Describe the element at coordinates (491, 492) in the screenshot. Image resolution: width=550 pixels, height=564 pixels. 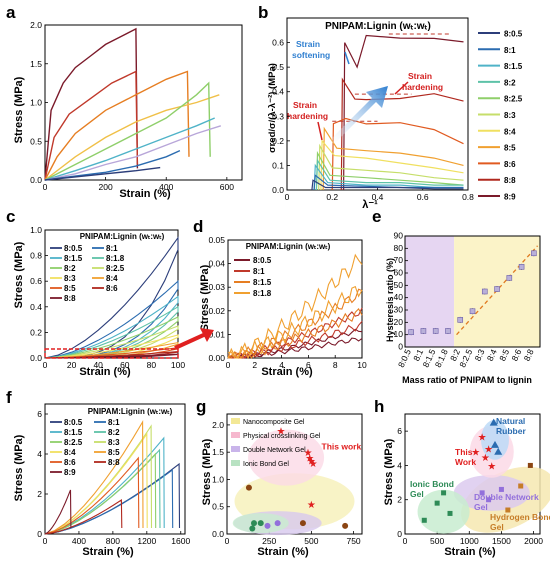
I see `region-double-network-gel` at that location.